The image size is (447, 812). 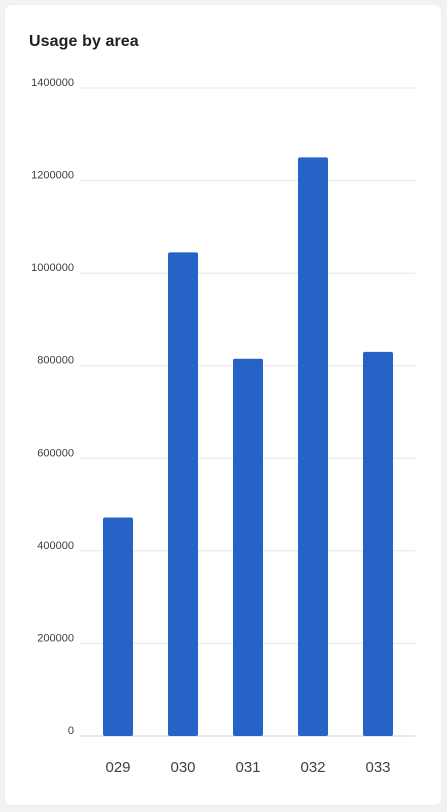 I want to click on chart-title: Usage by area, so click(x=84, y=41).